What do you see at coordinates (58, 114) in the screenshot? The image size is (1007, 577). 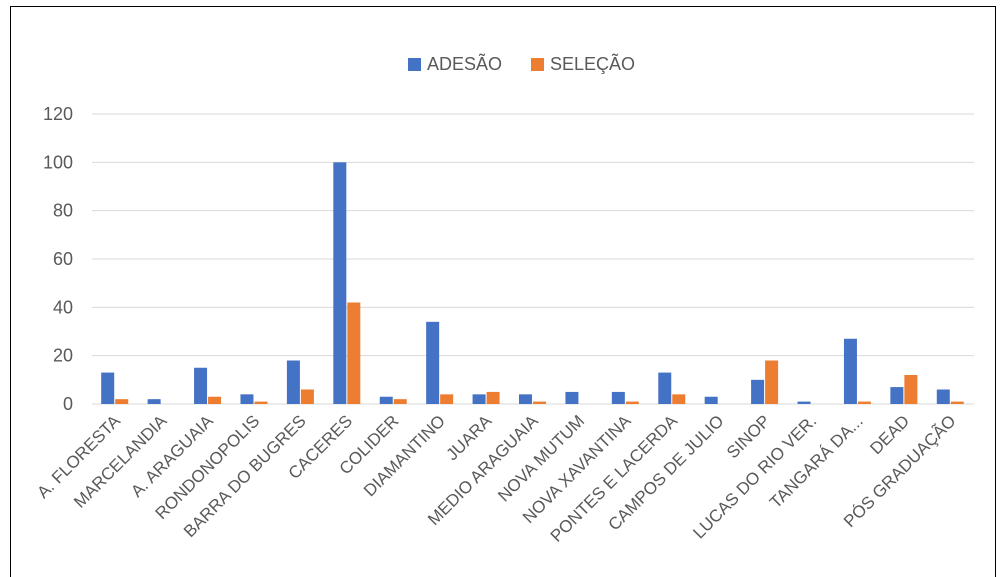 I see `y-tick-label: 120` at bounding box center [58, 114].